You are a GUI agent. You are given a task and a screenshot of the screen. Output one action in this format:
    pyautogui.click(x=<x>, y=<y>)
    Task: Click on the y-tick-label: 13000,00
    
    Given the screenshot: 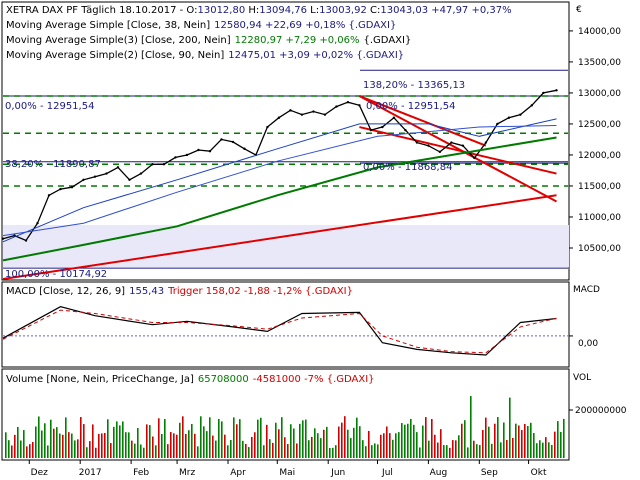 What is the action you would take?
    pyautogui.click(x=599, y=94)
    